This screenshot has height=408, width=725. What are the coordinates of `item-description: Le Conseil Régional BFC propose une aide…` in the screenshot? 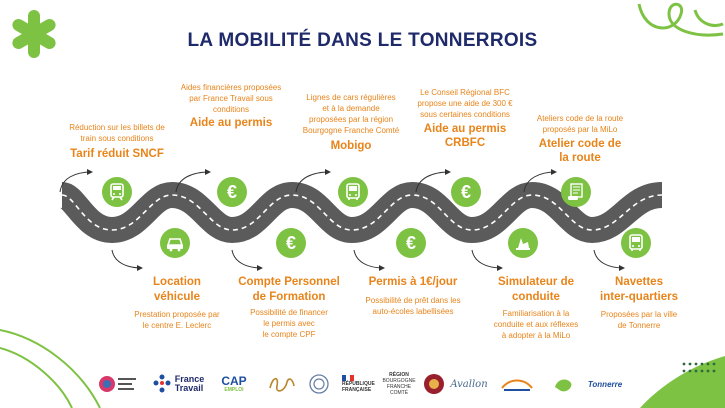 It's located at (465, 103).